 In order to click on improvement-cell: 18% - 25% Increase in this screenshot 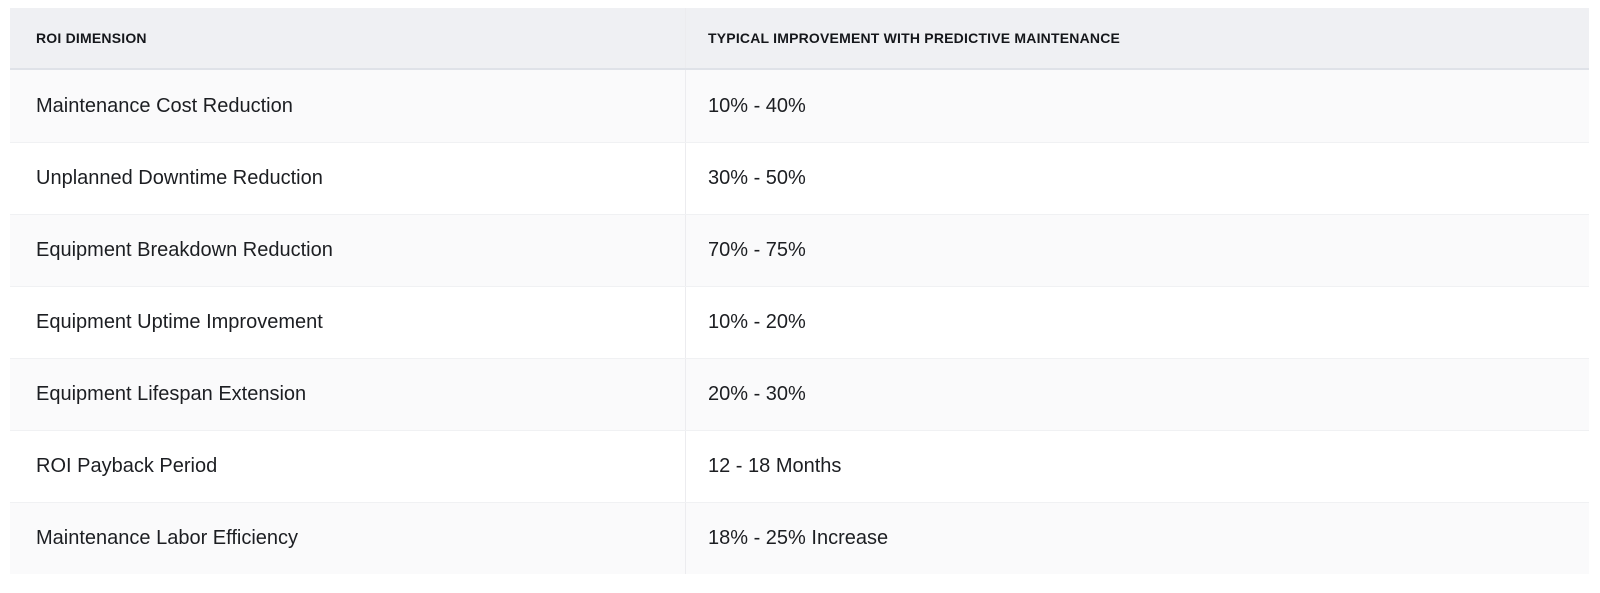, I will do `click(798, 538)`.